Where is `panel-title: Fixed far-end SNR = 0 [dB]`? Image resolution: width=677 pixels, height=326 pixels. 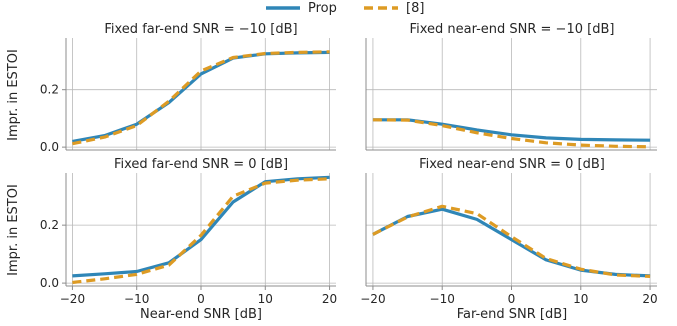
panel-title: Fixed far-end SNR = 0 [dB] is located at coordinates (201, 164).